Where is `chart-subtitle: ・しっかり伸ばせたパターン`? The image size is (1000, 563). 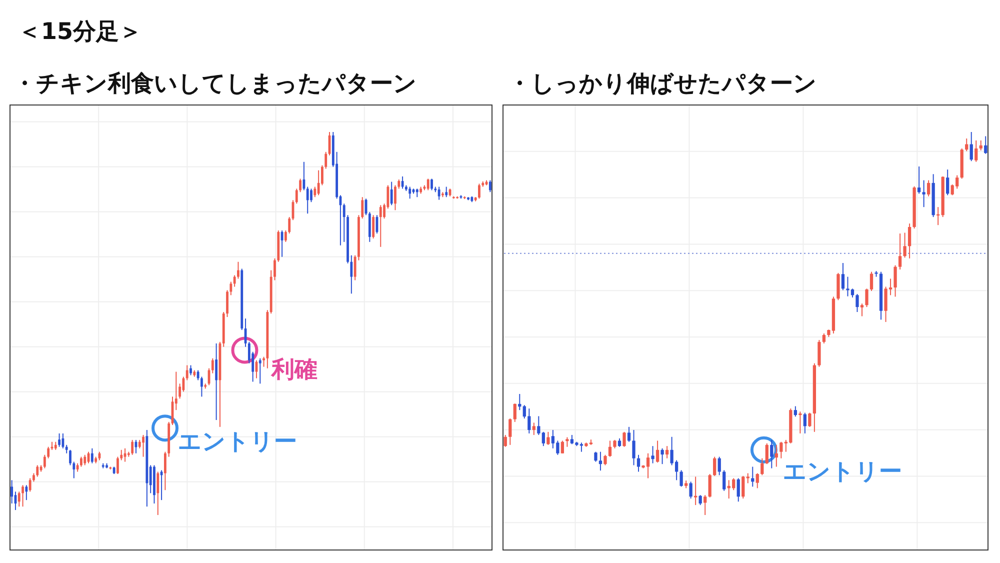
chart-subtitle: ・しっかり伸ばせたパターン is located at coordinates (662, 84).